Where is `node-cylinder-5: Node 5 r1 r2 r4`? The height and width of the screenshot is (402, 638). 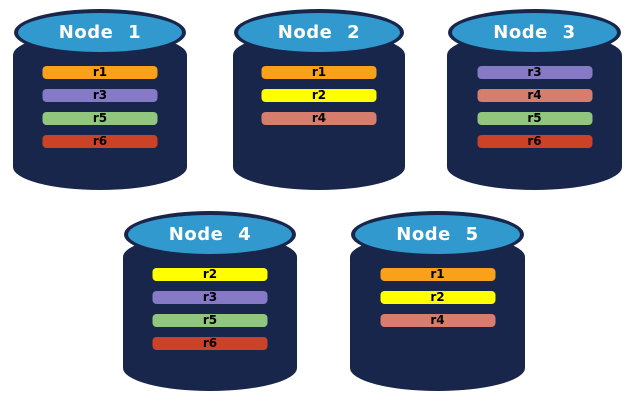
node-cylinder-5: Node 5 r1 r2 r4 is located at coordinates (437, 301).